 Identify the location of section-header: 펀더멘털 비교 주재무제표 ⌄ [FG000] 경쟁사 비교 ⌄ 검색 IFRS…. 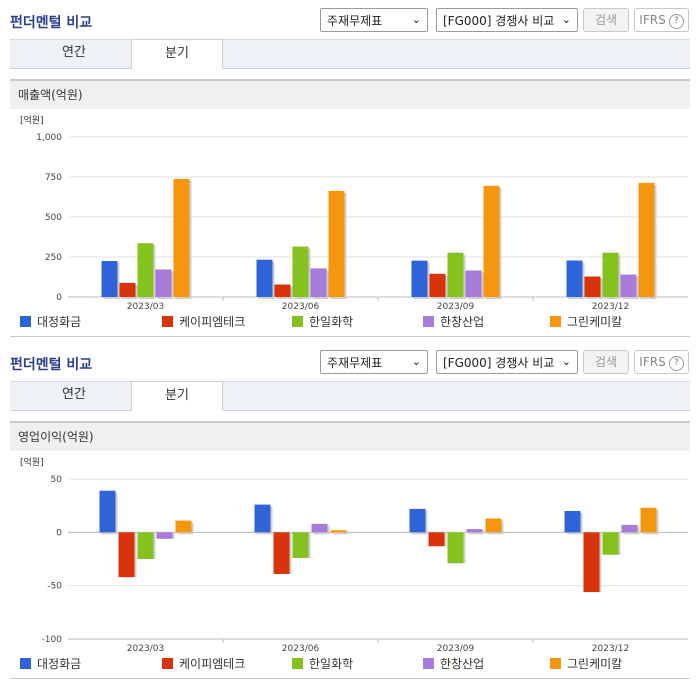
(348, 361).